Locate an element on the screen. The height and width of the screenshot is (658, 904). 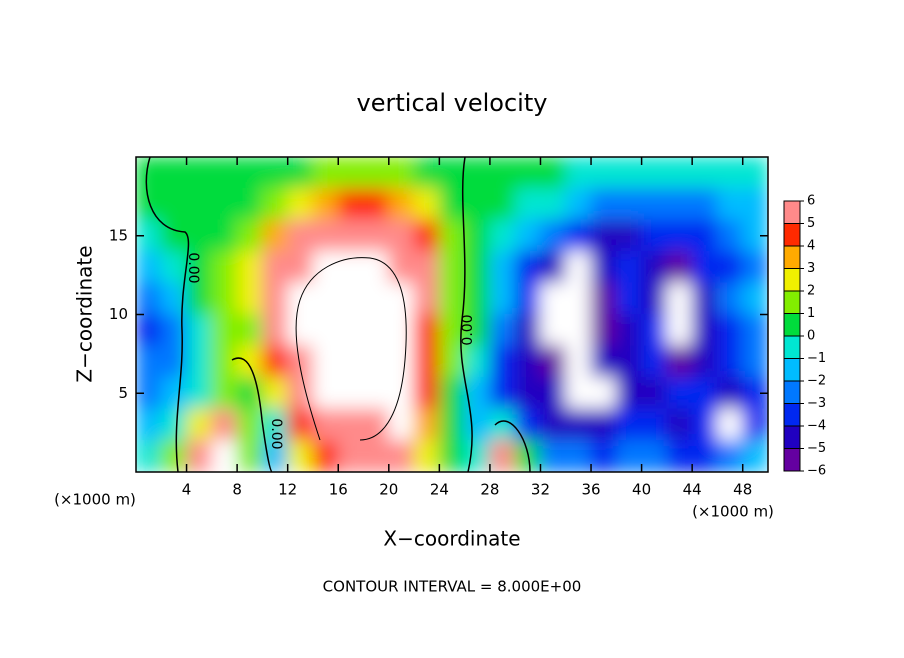
colorbar-tick-label: 1 is located at coordinates (811, 313).